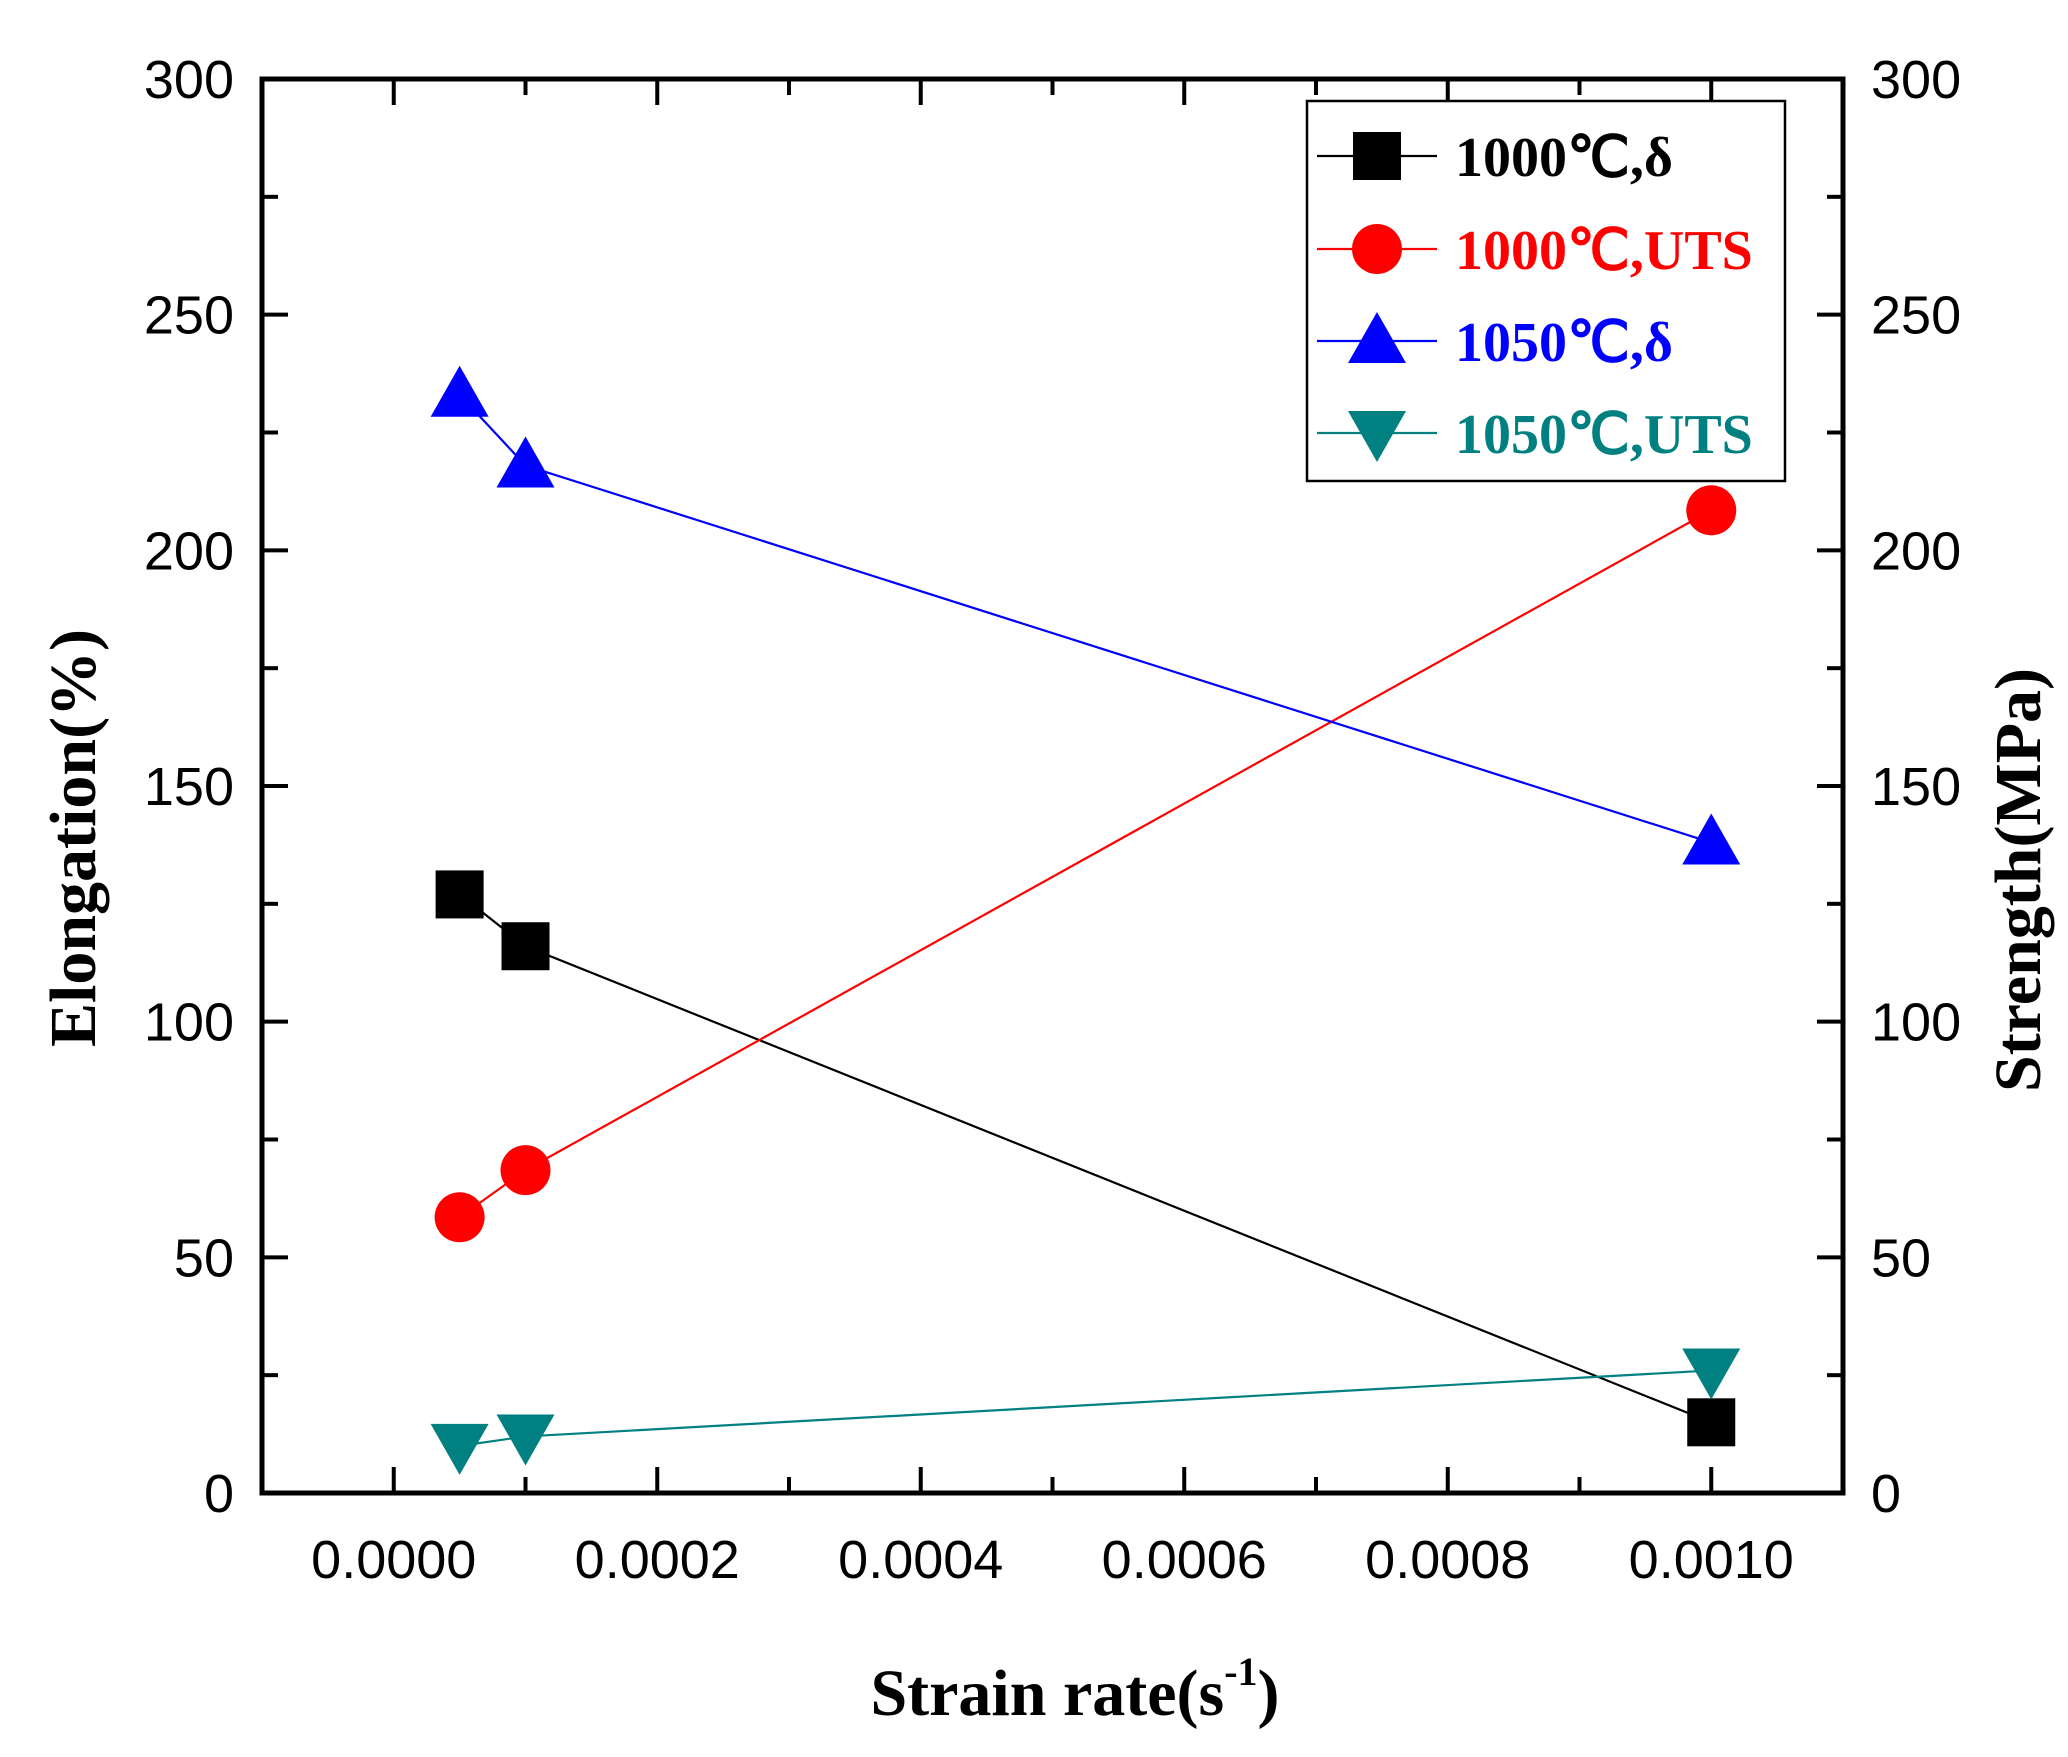 The image size is (2068, 1757). I want to click on y-tick-label-right: 100, so click(1916, 1023).